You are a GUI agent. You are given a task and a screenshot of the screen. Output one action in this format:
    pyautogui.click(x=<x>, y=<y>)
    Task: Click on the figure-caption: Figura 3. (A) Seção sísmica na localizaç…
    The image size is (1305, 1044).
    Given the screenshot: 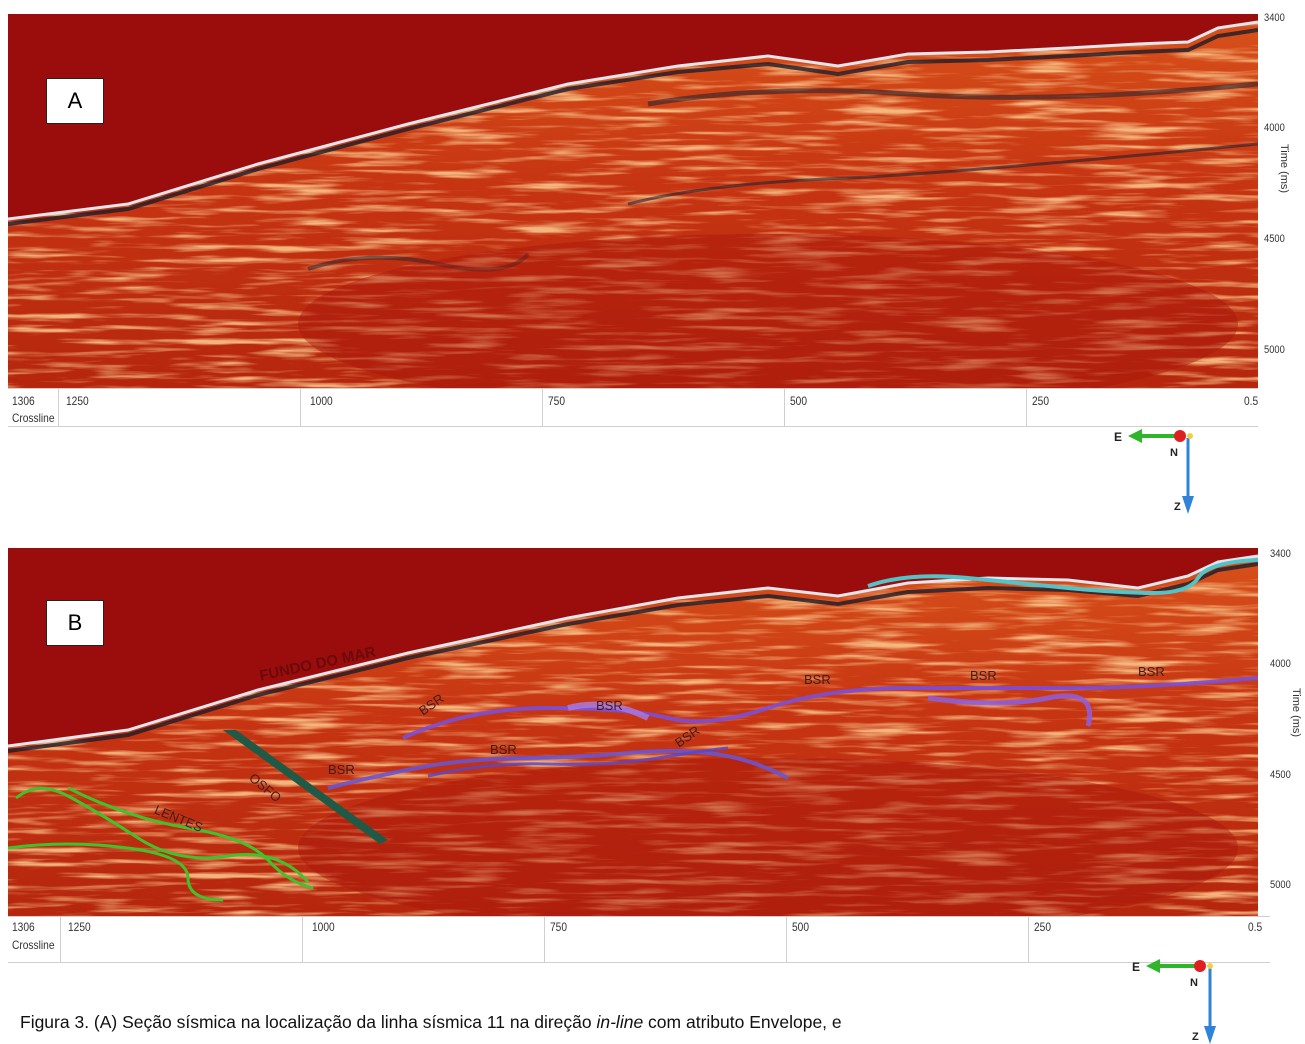 What is the action you would take?
    pyautogui.click(x=431, y=1022)
    